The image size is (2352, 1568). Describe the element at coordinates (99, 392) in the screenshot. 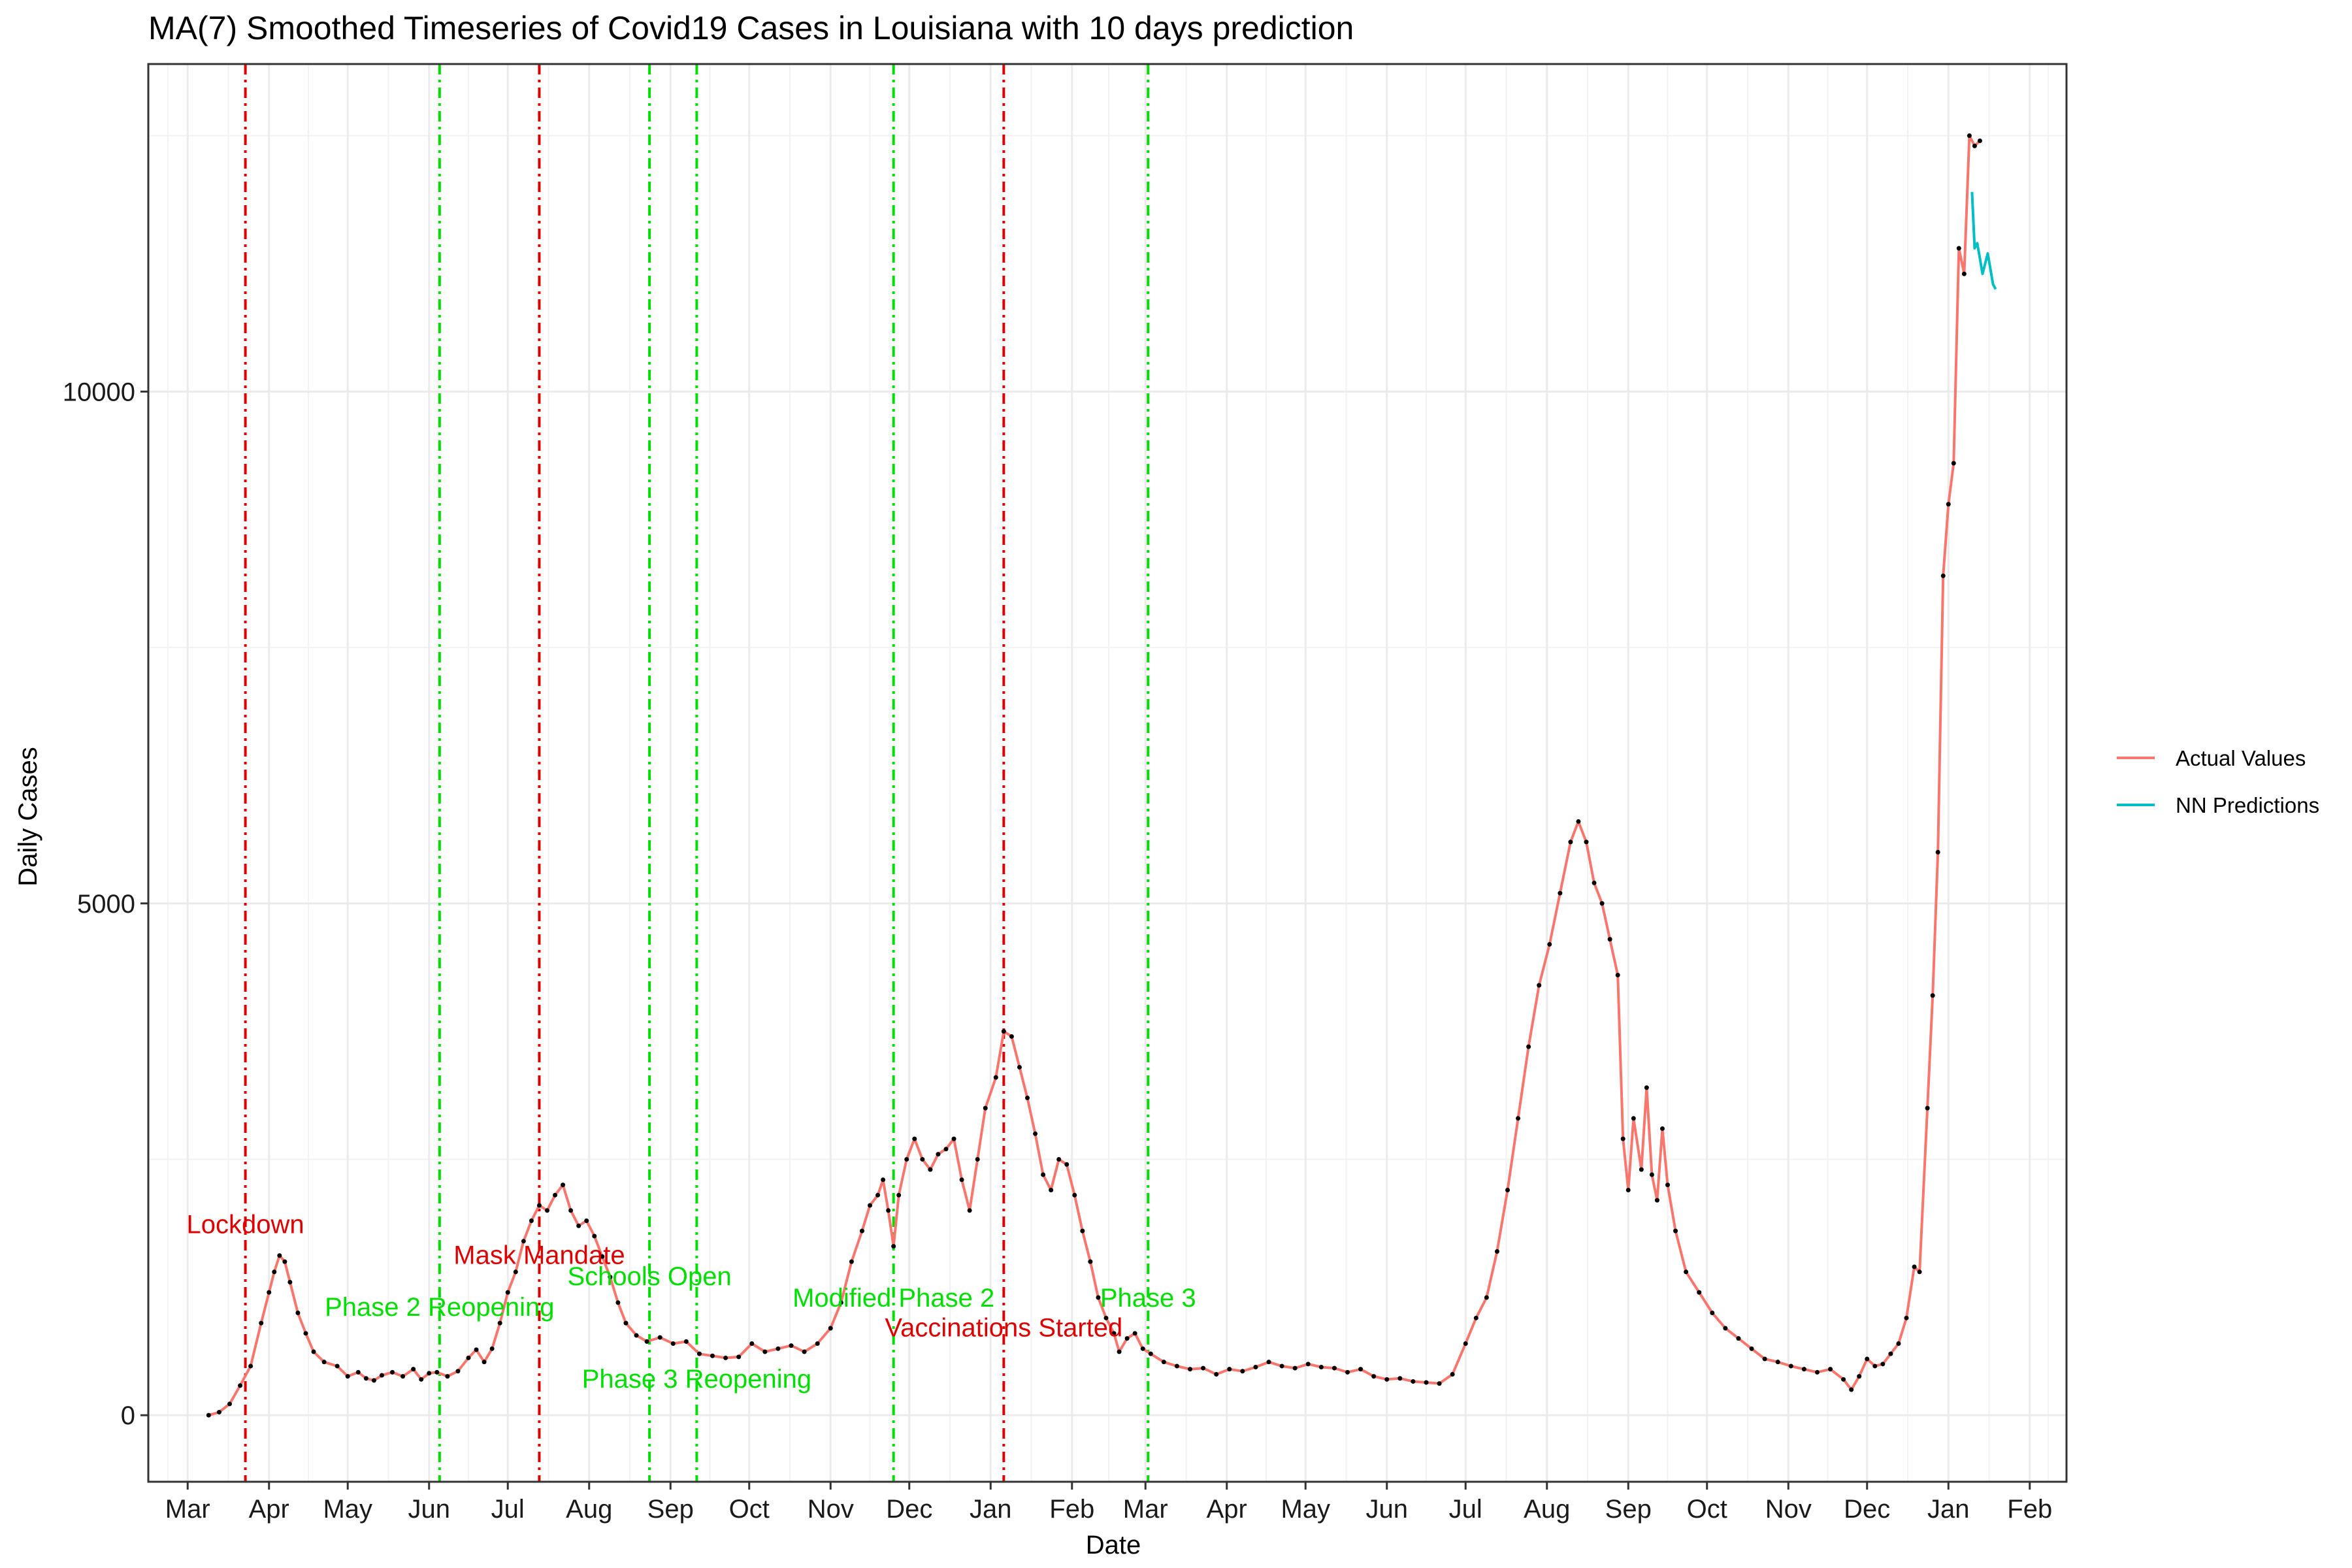

I see `y-tick-label: 10000` at that location.